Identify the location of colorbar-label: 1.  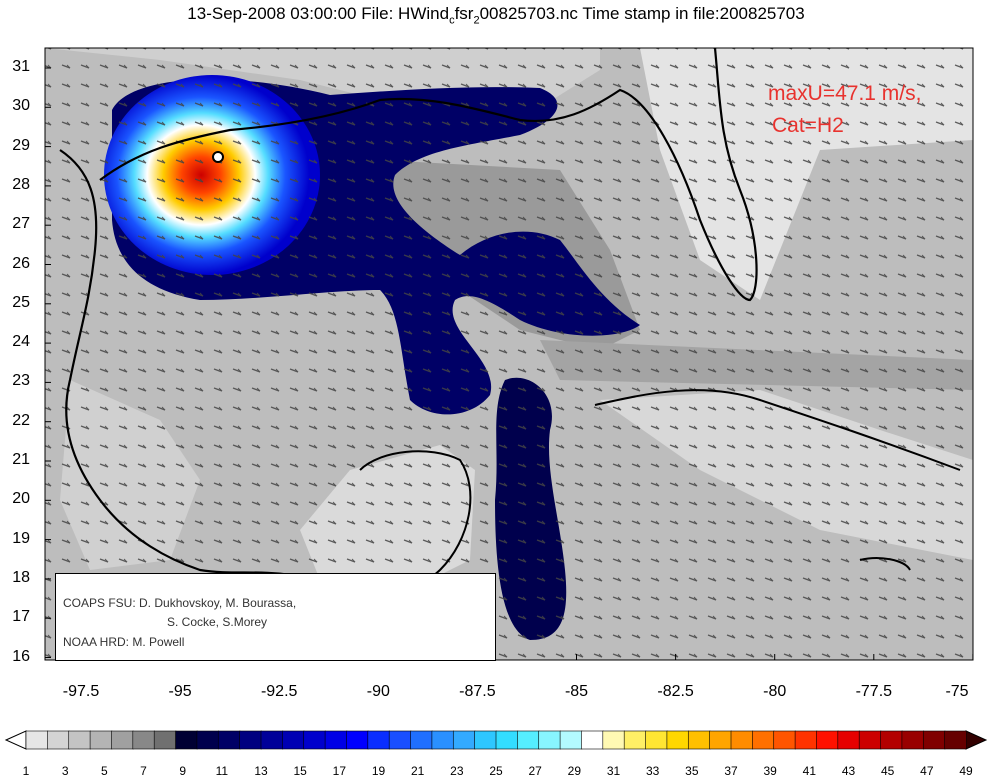
(26, 771).